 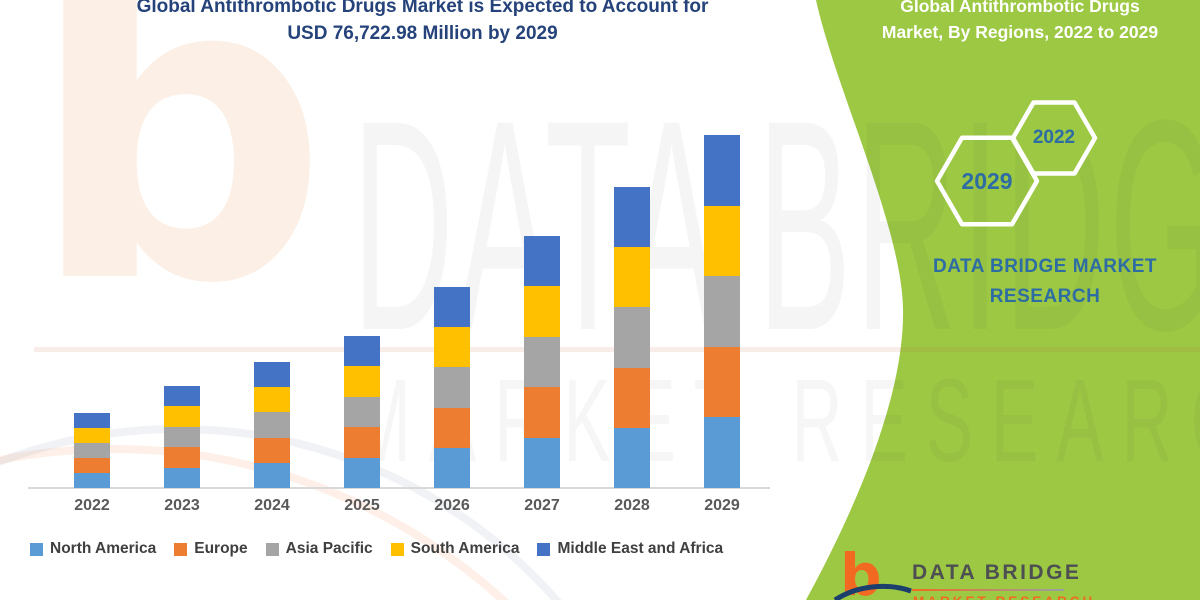 I want to click on x-axis-label-2027: 2027, so click(x=542, y=505).